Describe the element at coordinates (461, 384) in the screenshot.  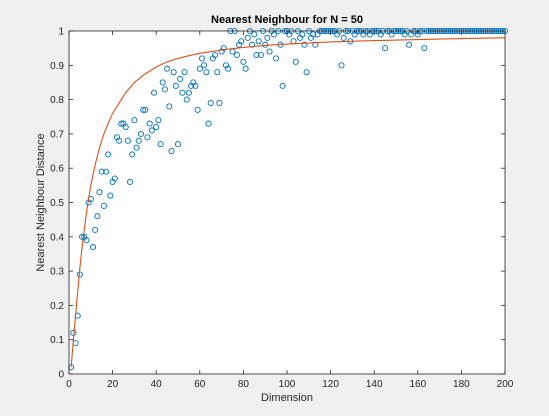
I see `x-tick-label: 180` at that location.